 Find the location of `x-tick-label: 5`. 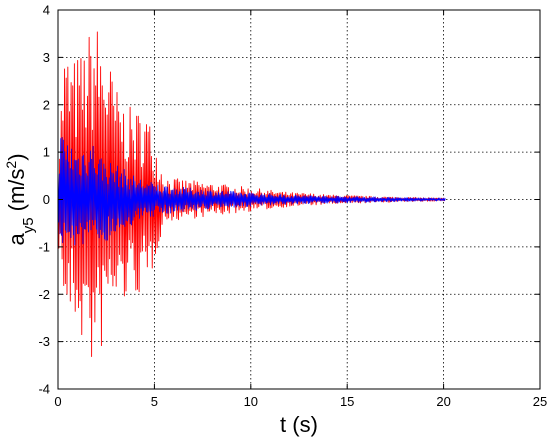

x-tick-label: 5 is located at coordinates (154, 401).